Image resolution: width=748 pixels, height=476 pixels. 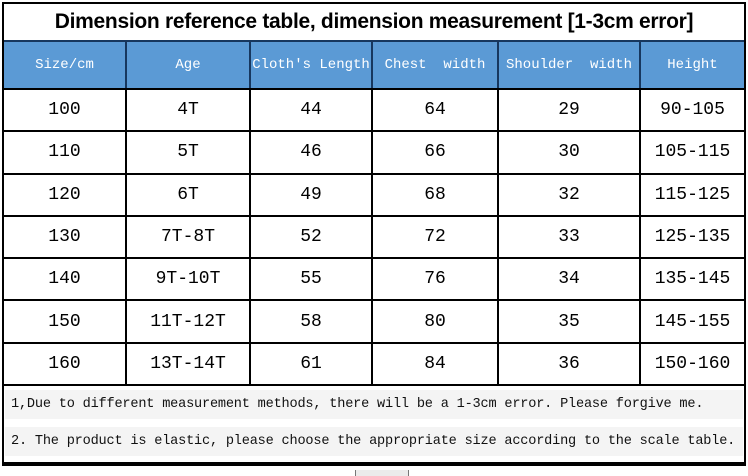 I want to click on table-row: 150 11T-12T 58 80 35 145-155, so click(x=374, y=320).